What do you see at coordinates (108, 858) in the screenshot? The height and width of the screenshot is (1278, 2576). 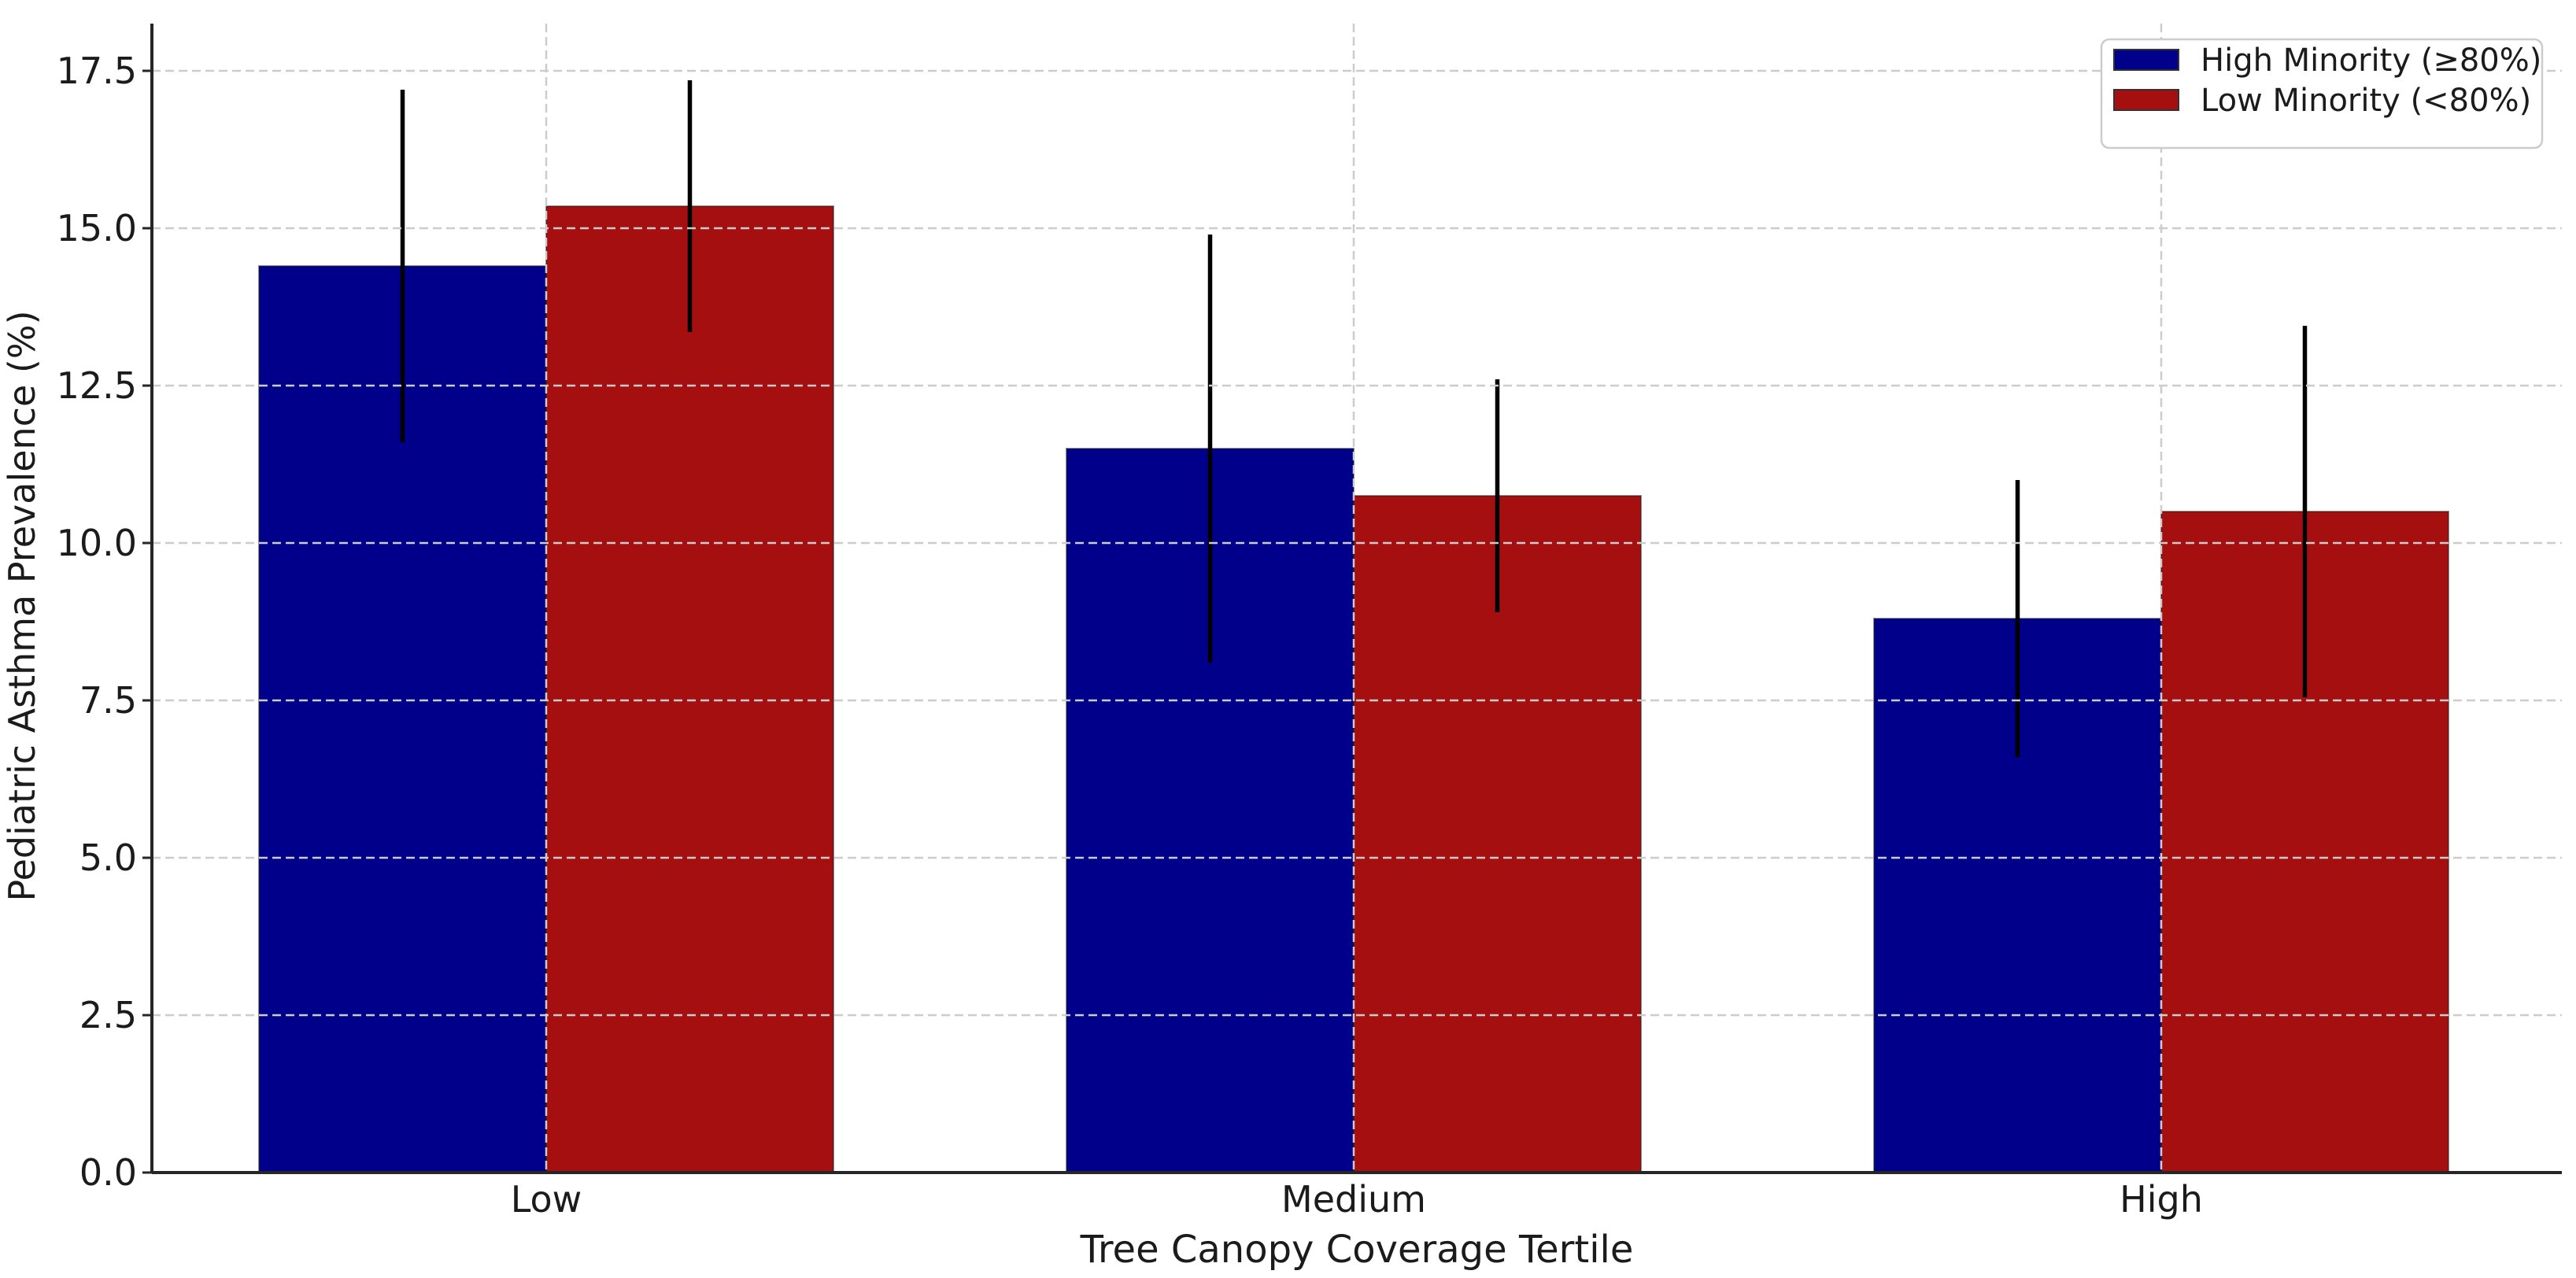 I see `y-tick-label-5: 5.0` at bounding box center [108, 858].